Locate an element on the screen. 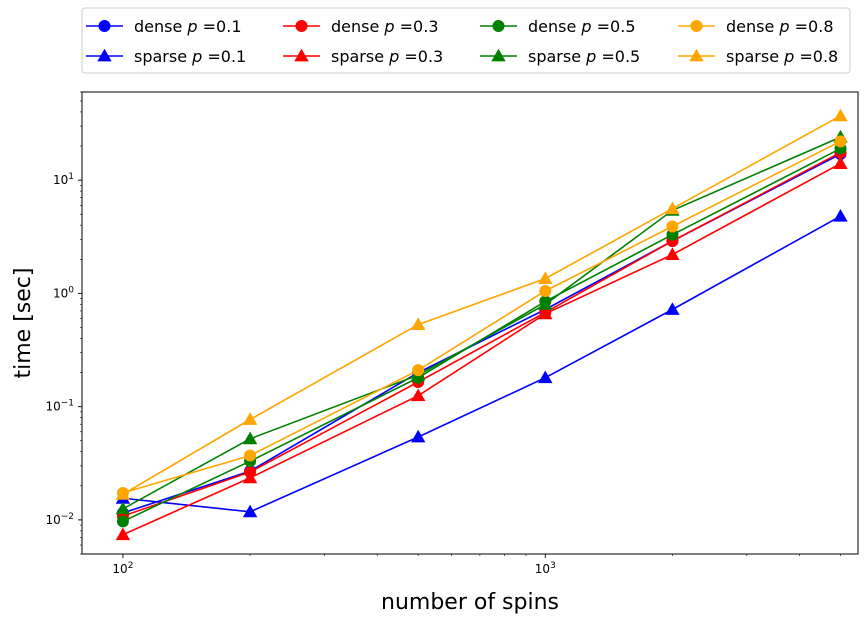 This screenshot has width=867, height=623. legend-frame is located at coordinates (466, 40).